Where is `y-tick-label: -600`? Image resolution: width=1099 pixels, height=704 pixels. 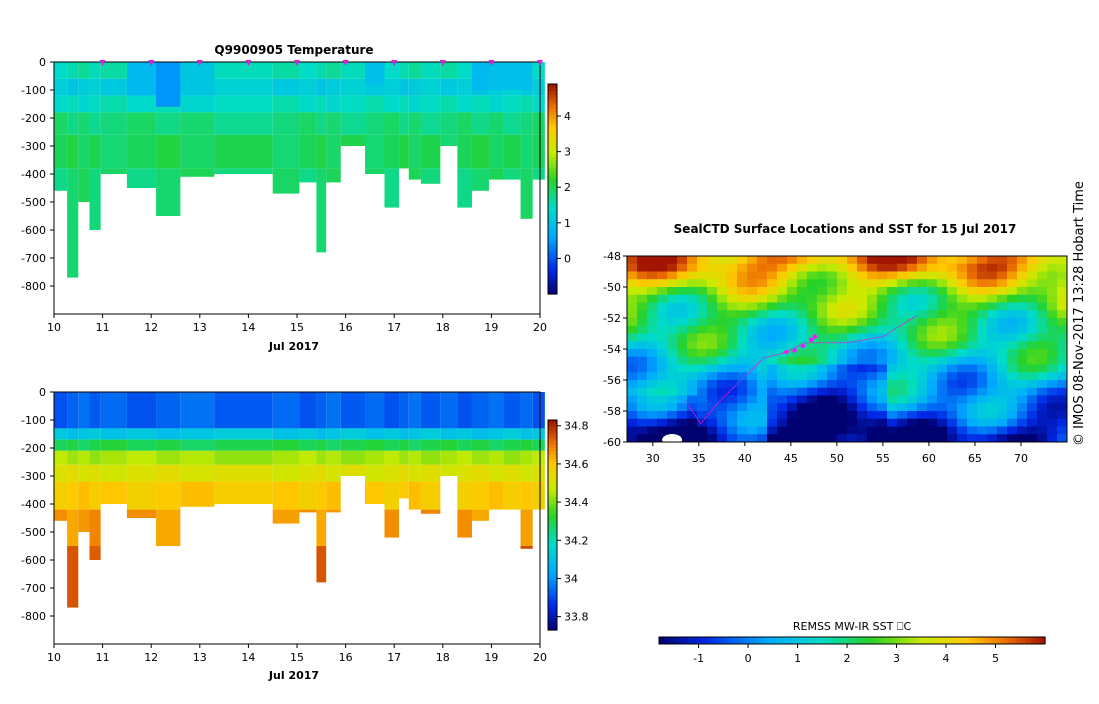
y-tick-label: -600 is located at coordinates (33, 230).